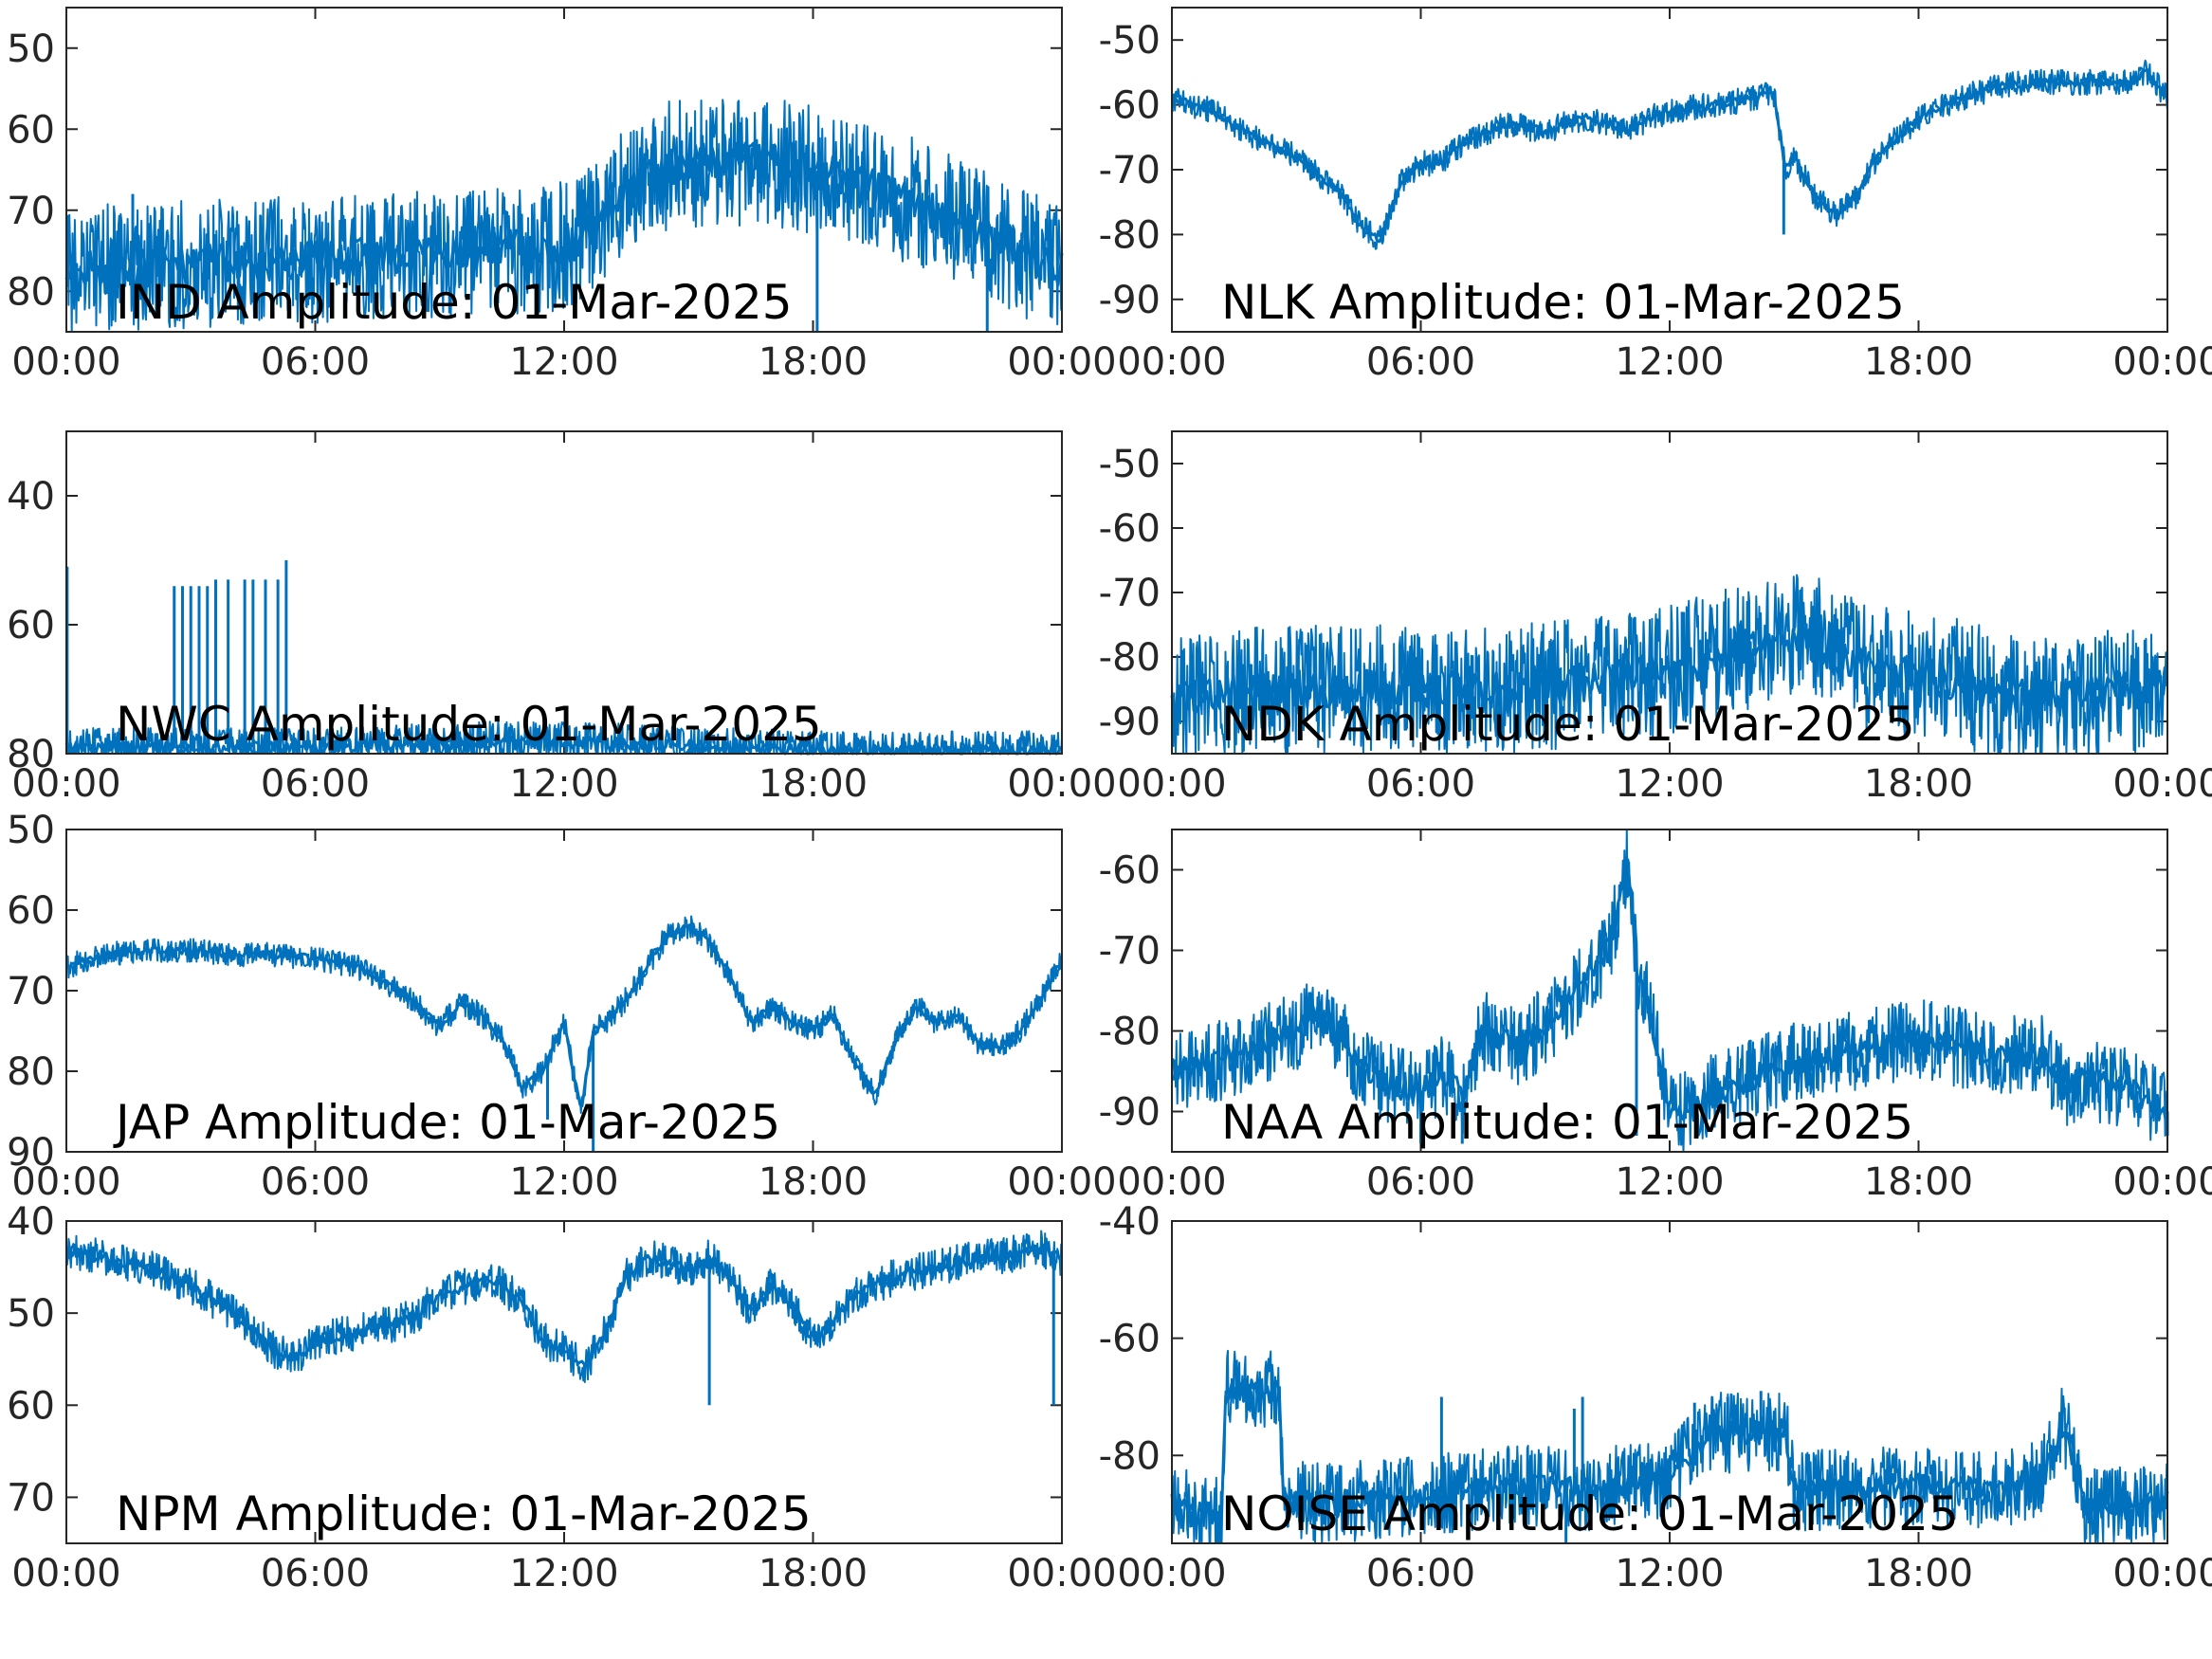  I want to click on nwc-ytick-label: 60, so click(31, 625).